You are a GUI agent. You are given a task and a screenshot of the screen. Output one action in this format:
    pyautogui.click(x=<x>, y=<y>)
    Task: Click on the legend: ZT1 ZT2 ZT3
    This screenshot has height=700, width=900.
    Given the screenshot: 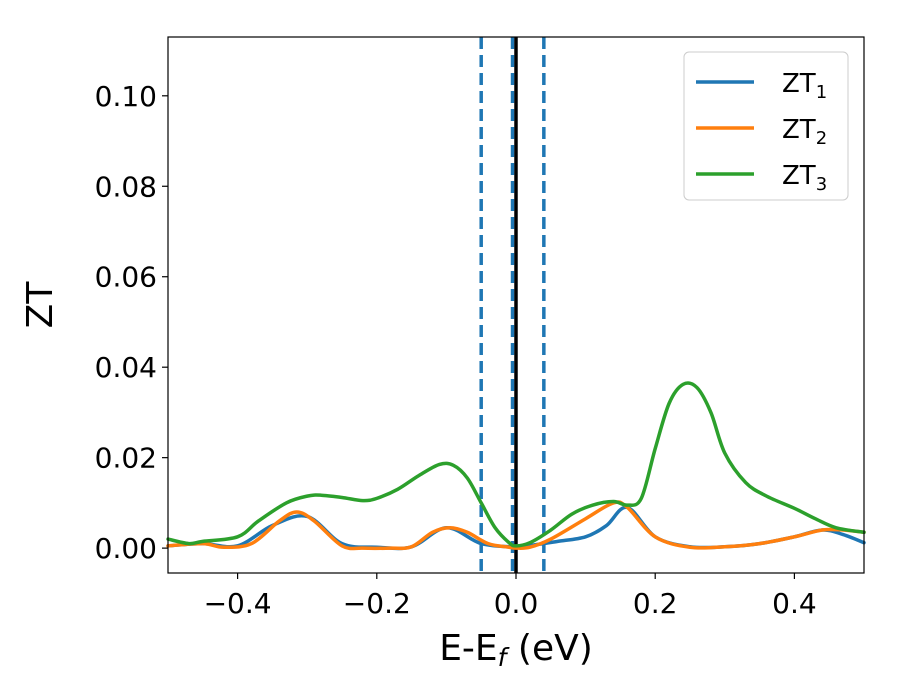 What is the action you would take?
    pyautogui.click(x=766, y=126)
    